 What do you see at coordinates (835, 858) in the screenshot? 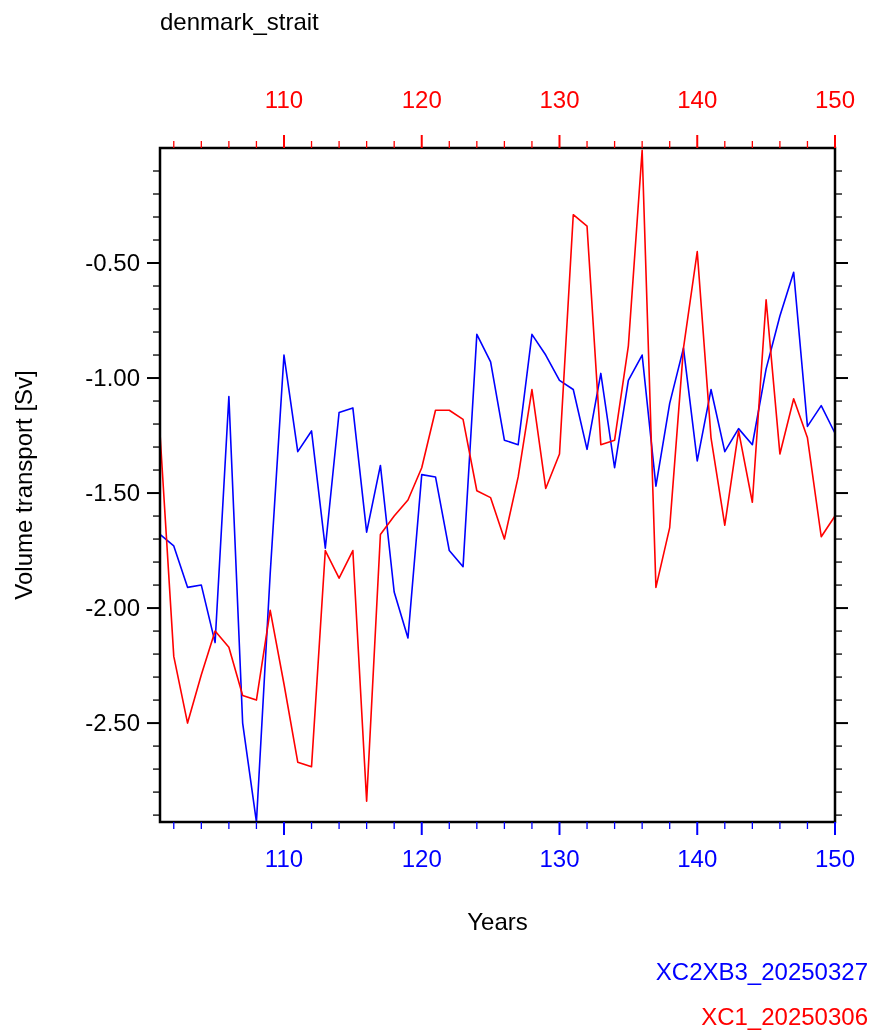
I see `x-tick-label: 150` at bounding box center [835, 858].